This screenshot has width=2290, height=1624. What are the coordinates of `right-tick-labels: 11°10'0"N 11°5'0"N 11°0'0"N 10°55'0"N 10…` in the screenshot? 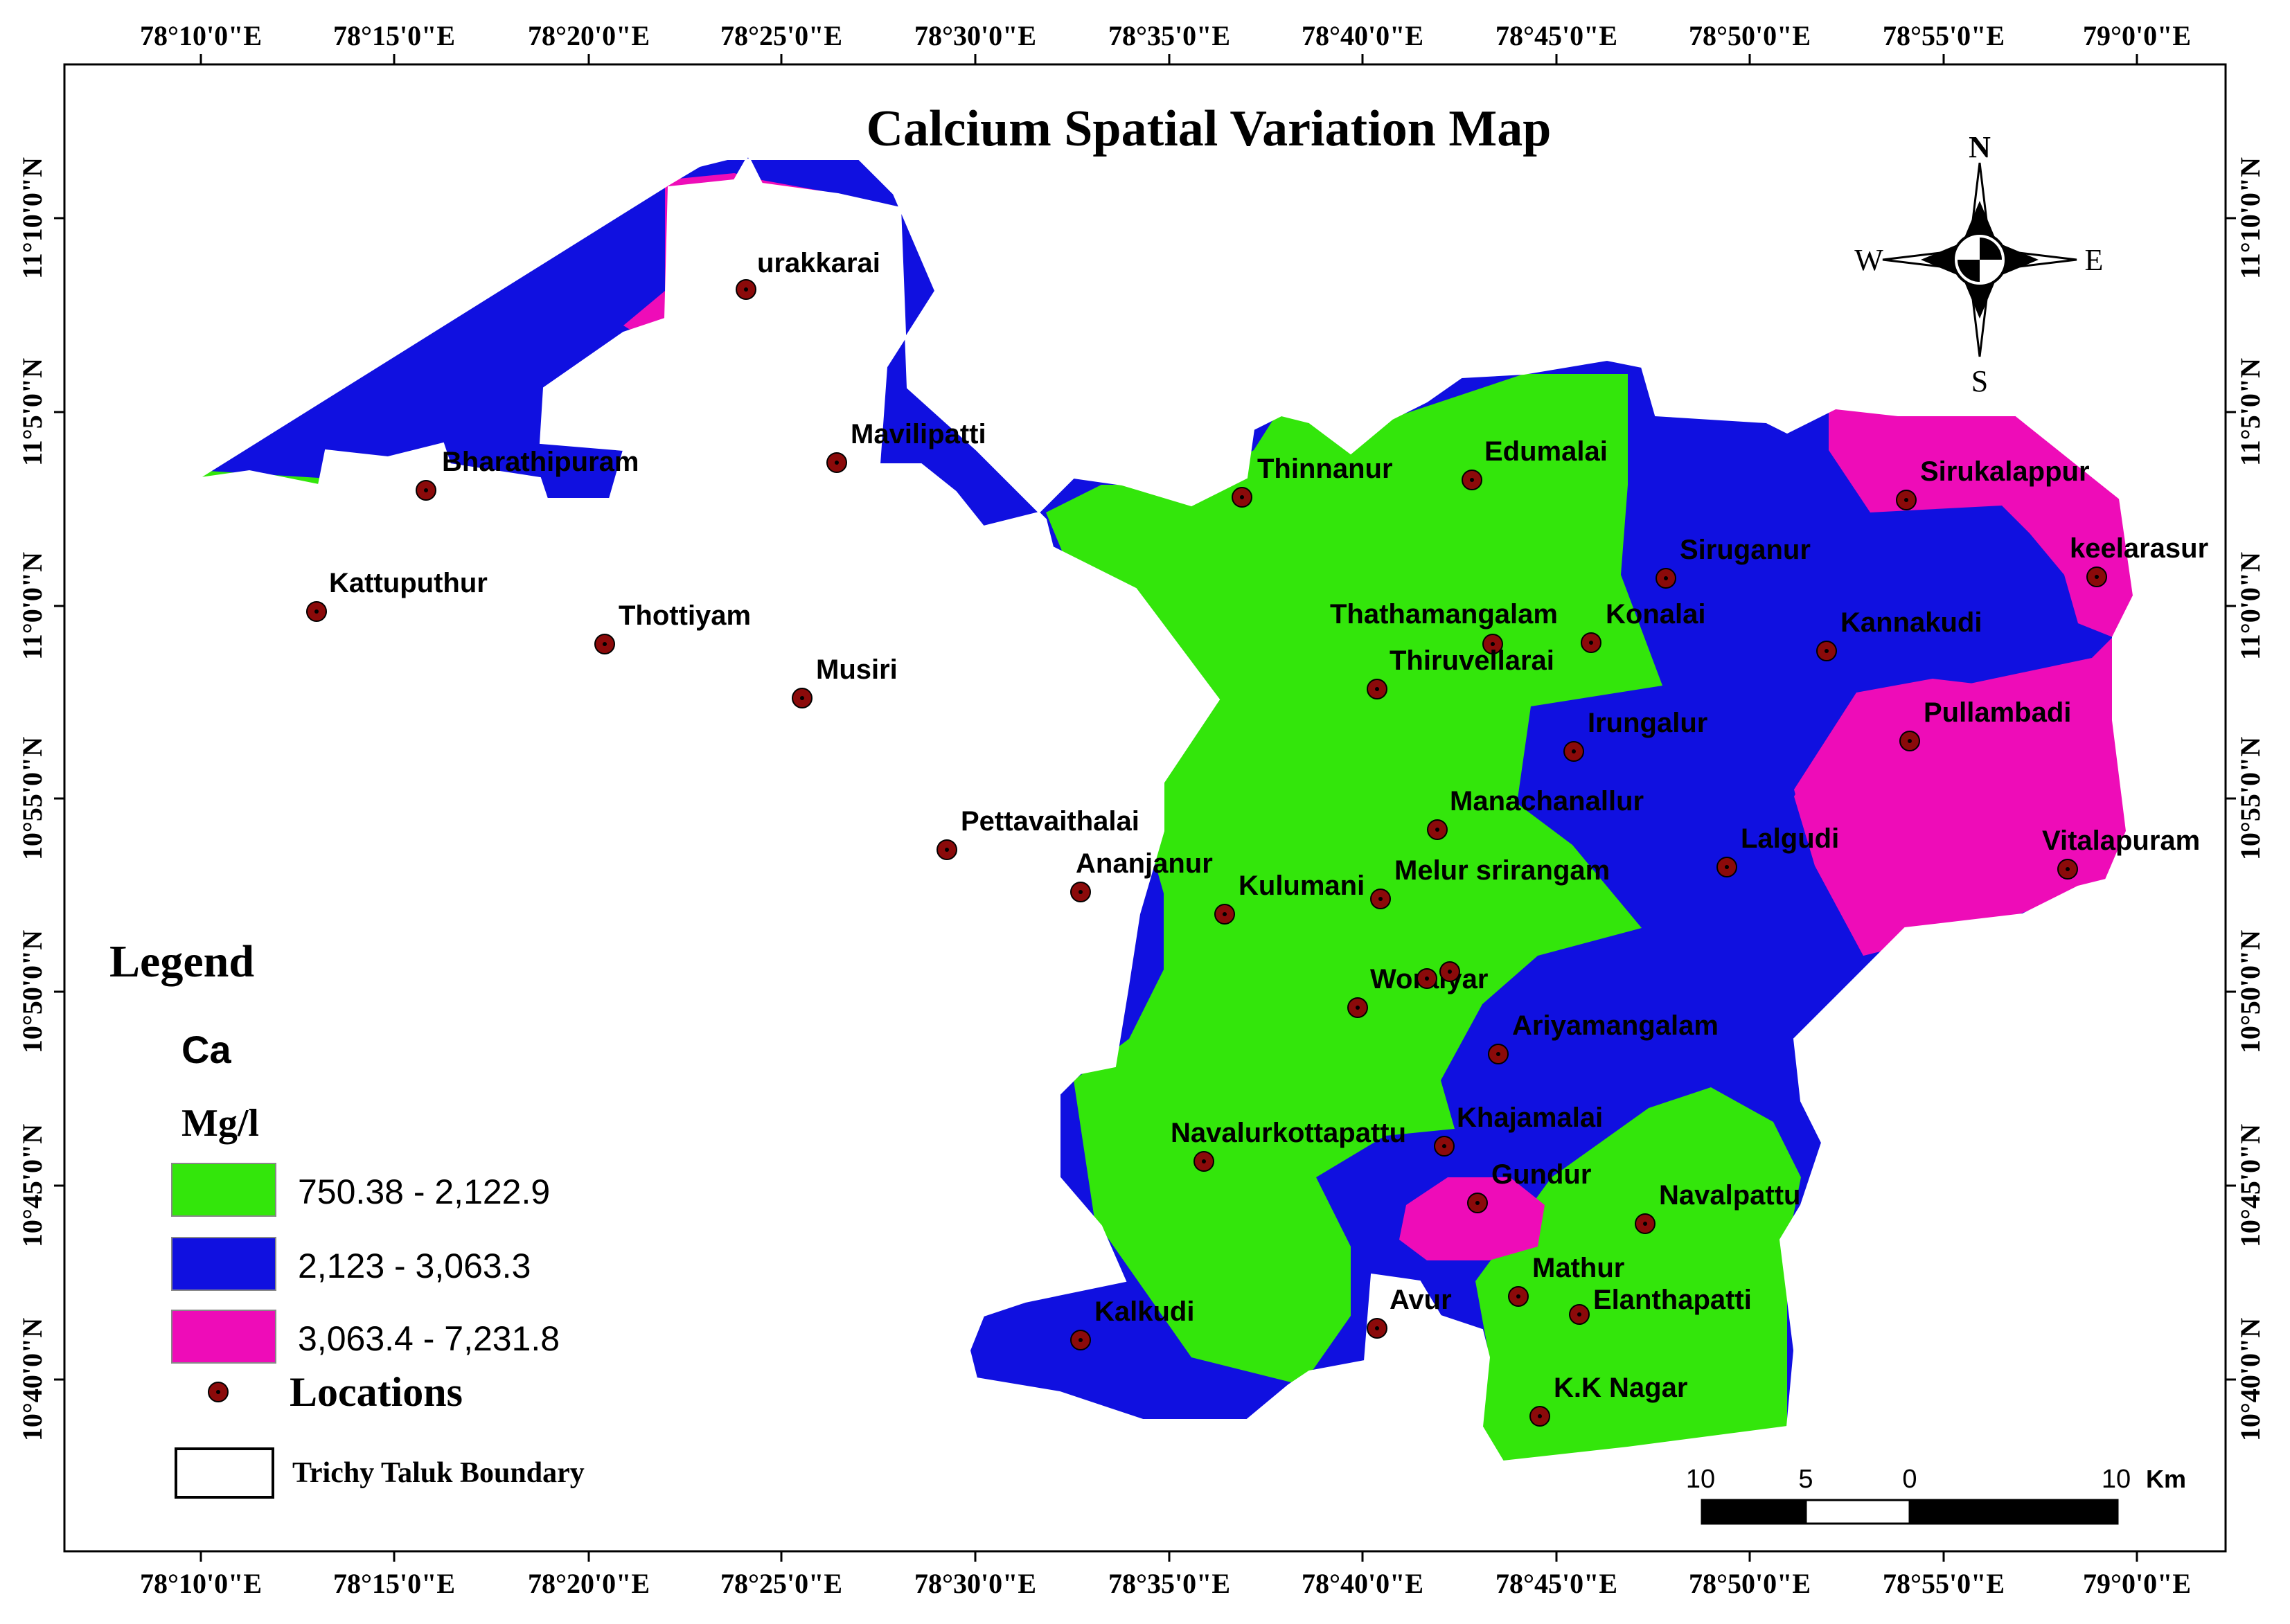 It's located at (2250, 799).